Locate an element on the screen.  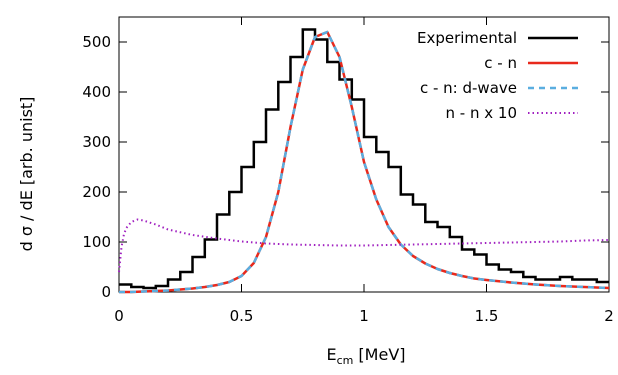
x-axis-title: Ecm [MeV] is located at coordinates (365, 356).